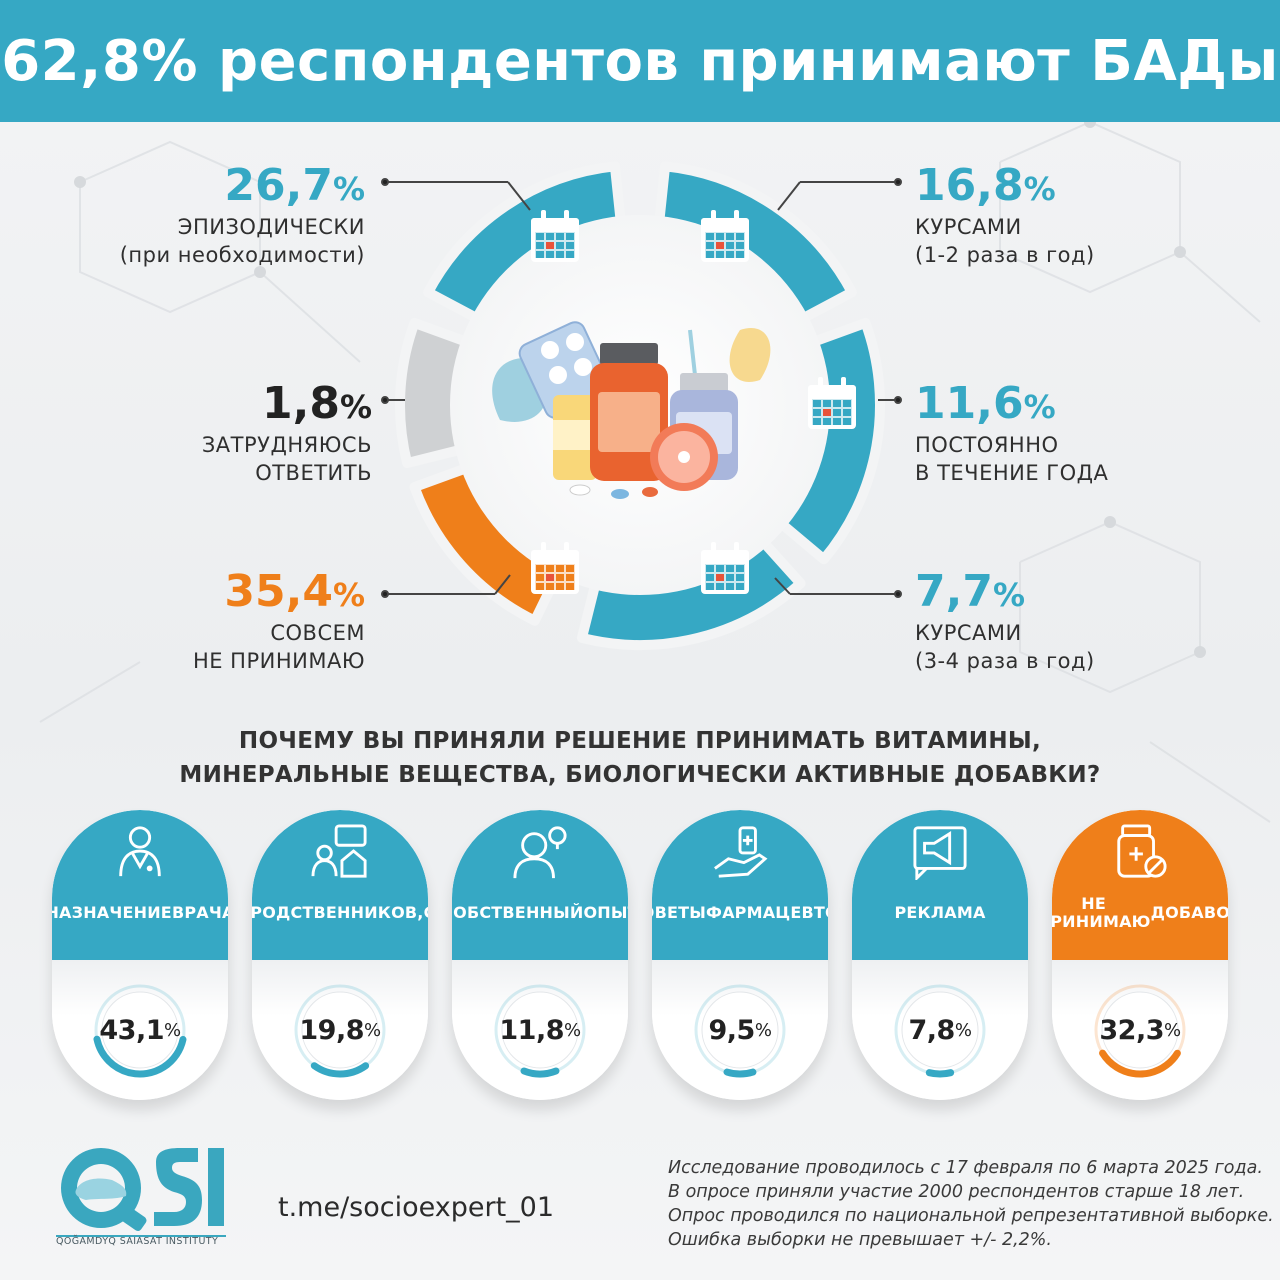  What do you see at coordinates (278, 591) in the screenshot?
I see `stat-never-value: 35,4` at bounding box center [278, 591].